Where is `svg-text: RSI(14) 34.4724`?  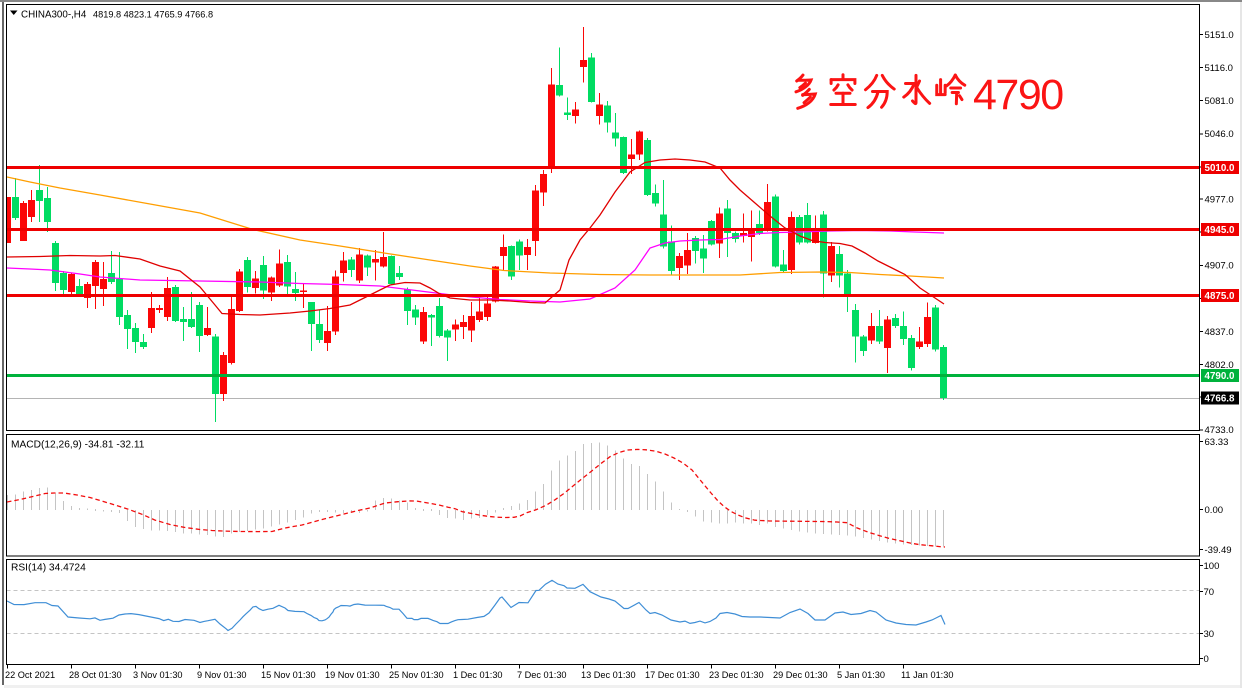 svg-text: RSI(14) 34.4724 is located at coordinates (48, 568).